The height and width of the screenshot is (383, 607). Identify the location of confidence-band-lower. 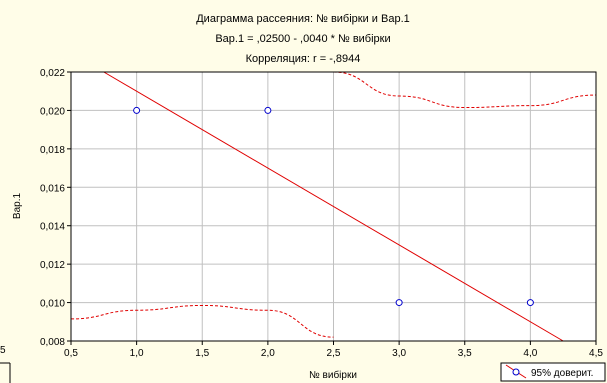
(202, 321).